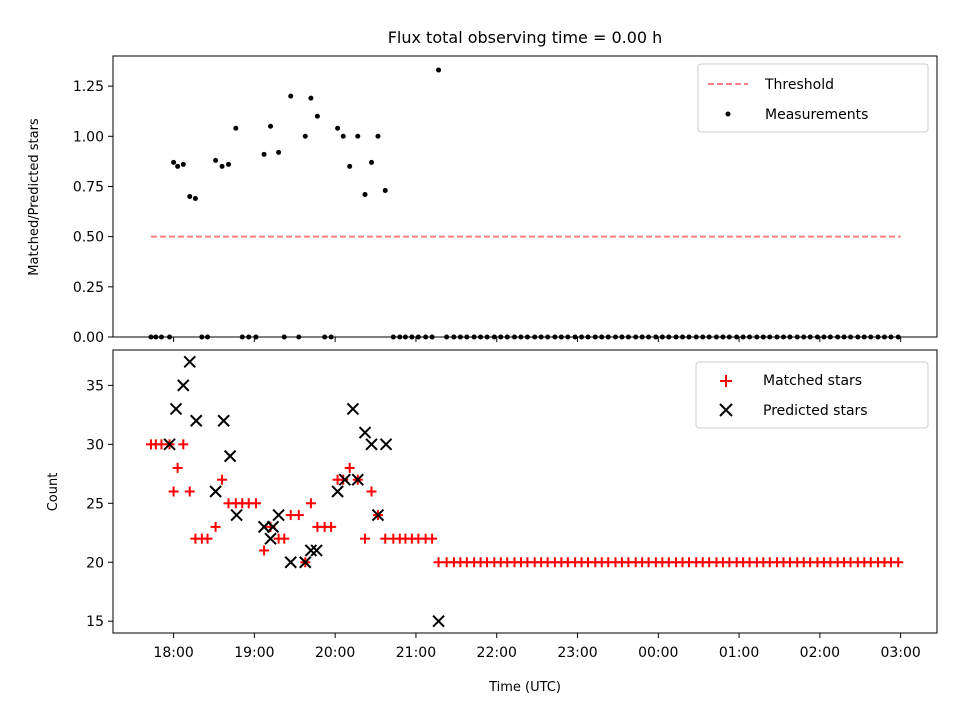 This screenshot has width=960, height=724. I want to click on x-tick-label: 03:00, so click(900, 653).